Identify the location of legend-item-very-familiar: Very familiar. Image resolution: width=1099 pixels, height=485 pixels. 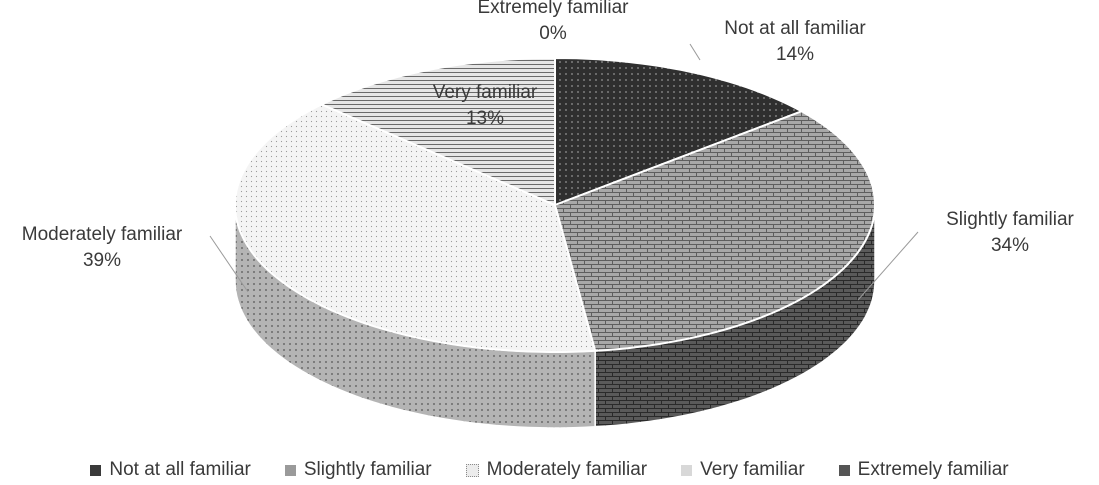
(743, 470).